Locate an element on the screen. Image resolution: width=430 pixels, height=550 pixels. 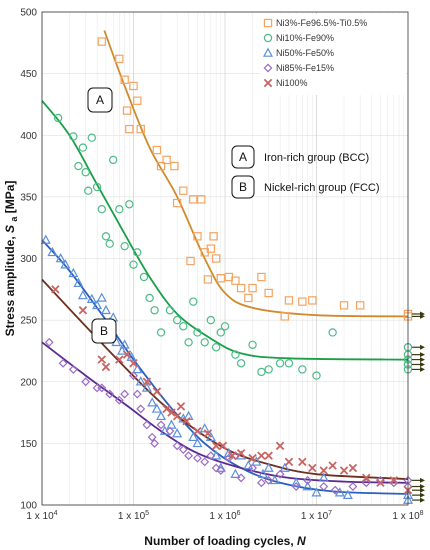
y-tick-label: 450 is located at coordinates (28, 74).